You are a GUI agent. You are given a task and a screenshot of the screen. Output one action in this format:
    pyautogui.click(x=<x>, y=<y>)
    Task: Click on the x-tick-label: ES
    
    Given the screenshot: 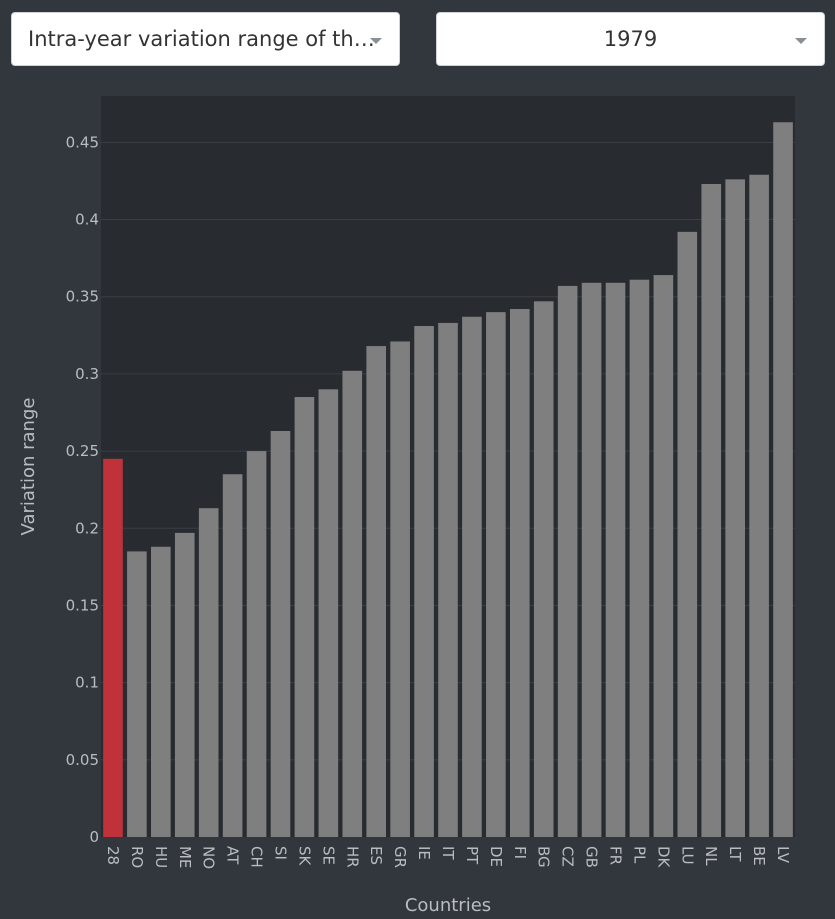 What is the action you would take?
    pyautogui.click(x=376, y=855)
    